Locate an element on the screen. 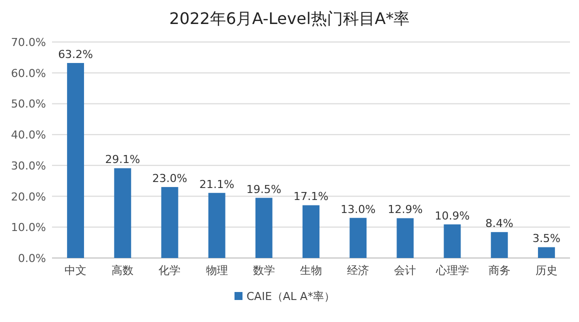 This screenshot has width=579, height=322. data-label: 13.0% is located at coordinates (358, 209).